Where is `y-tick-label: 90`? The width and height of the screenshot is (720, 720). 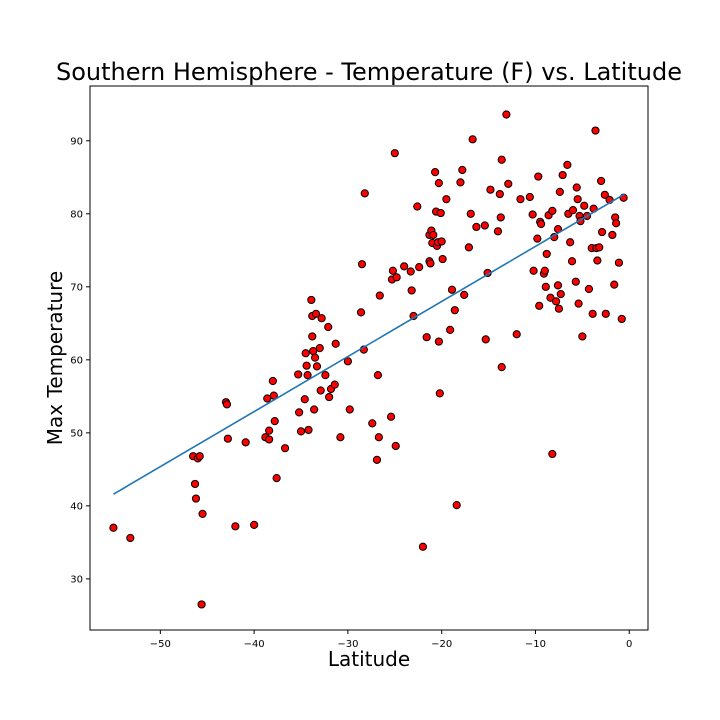 y-tick-label: 90 is located at coordinates (76, 141).